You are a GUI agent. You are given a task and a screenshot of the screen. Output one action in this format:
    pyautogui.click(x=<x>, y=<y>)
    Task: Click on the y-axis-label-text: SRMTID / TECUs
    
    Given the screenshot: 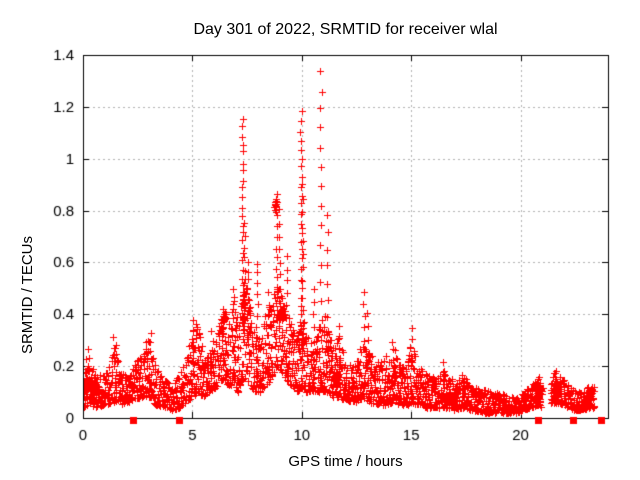 What is the action you would take?
    pyautogui.click(x=27, y=295)
    